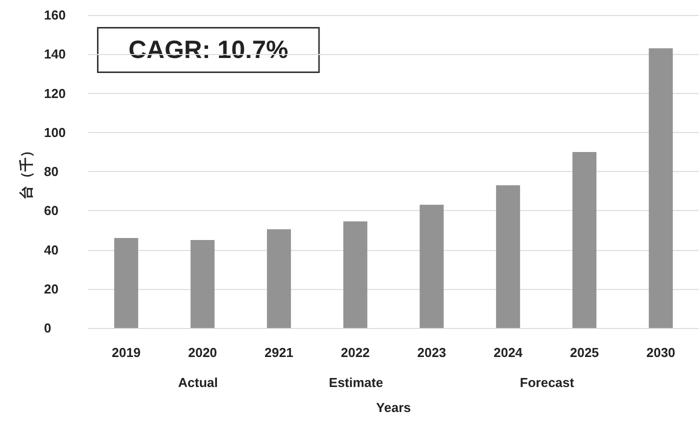 The image size is (699, 422). What do you see at coordinates (51, 288) in the screenshot?
I see `y-tick-label: 20` at bounding box center [51, 288].